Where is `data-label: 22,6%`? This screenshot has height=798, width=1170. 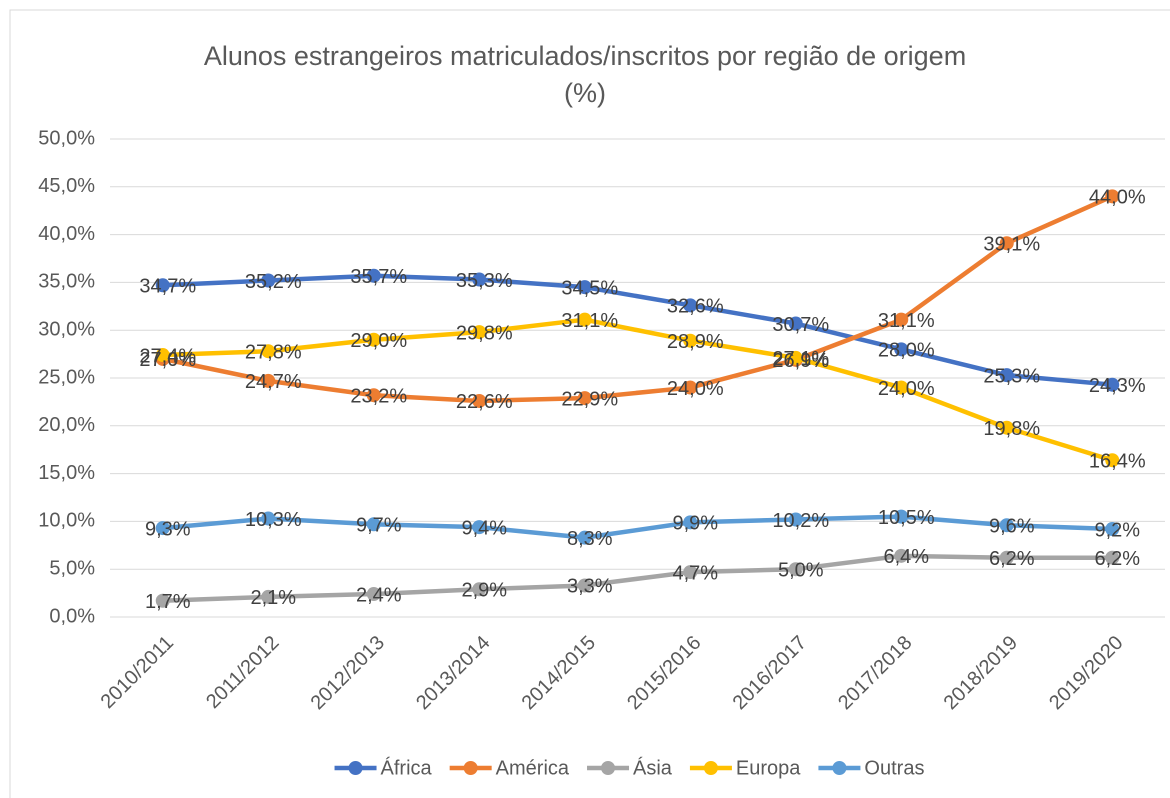
data-label: 22,6% is located at coordinates (484, 402).